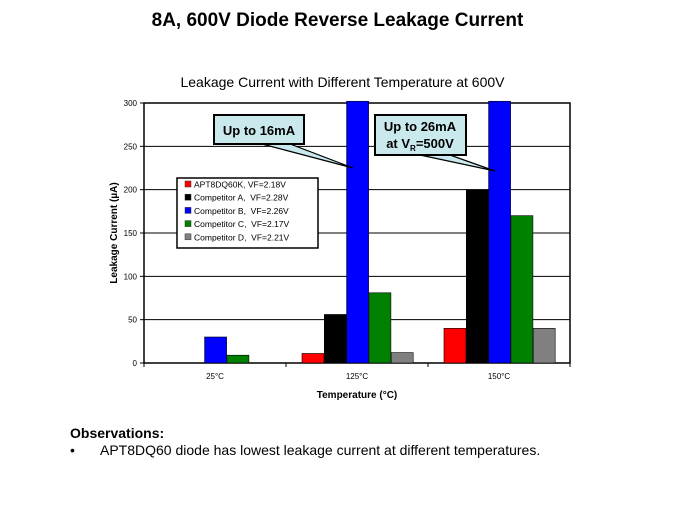 Image resolution: width=675 pixels, height=506 pixels. Describe the element at coordinates (357, 395) in the screenshot. I see `x-axis-label: Temperature (°C)` at that location.